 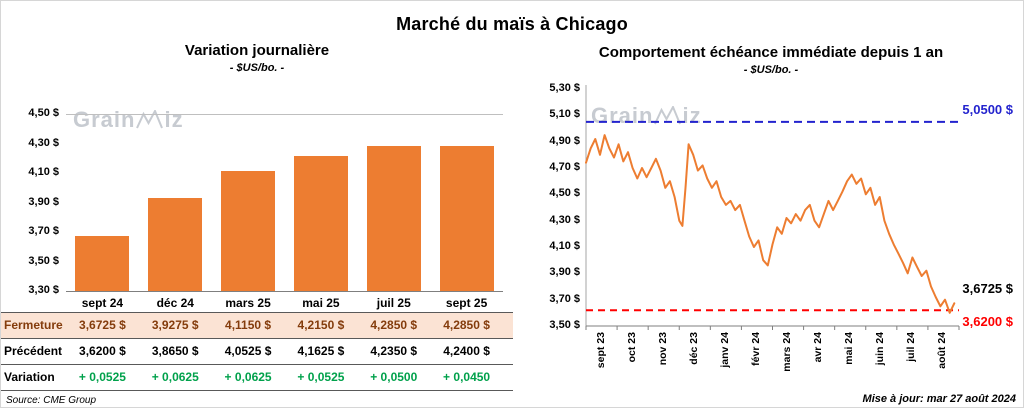 What do you see at coordinates (43, 172) in the screenshot?
I see `bar-y-tick-label: 4,10 $` at bounding box center [43, 172].